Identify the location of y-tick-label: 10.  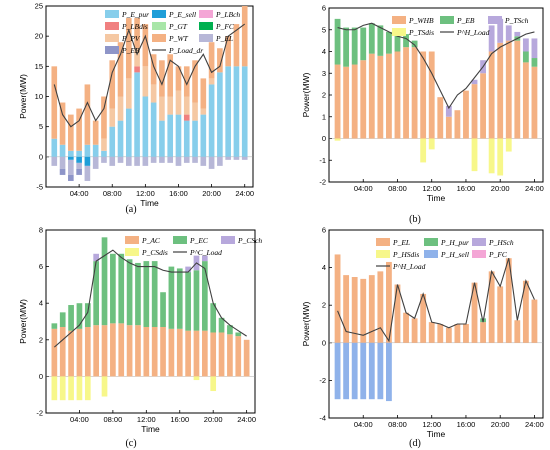
(39, 96).